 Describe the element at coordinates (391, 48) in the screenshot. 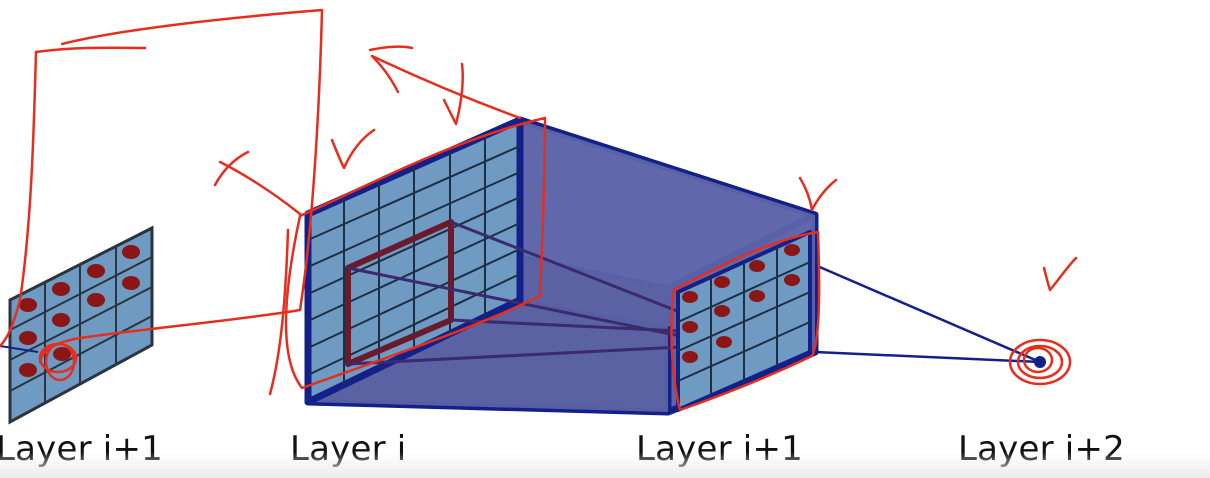

I see `annotation-top-arrow-head` at that location.